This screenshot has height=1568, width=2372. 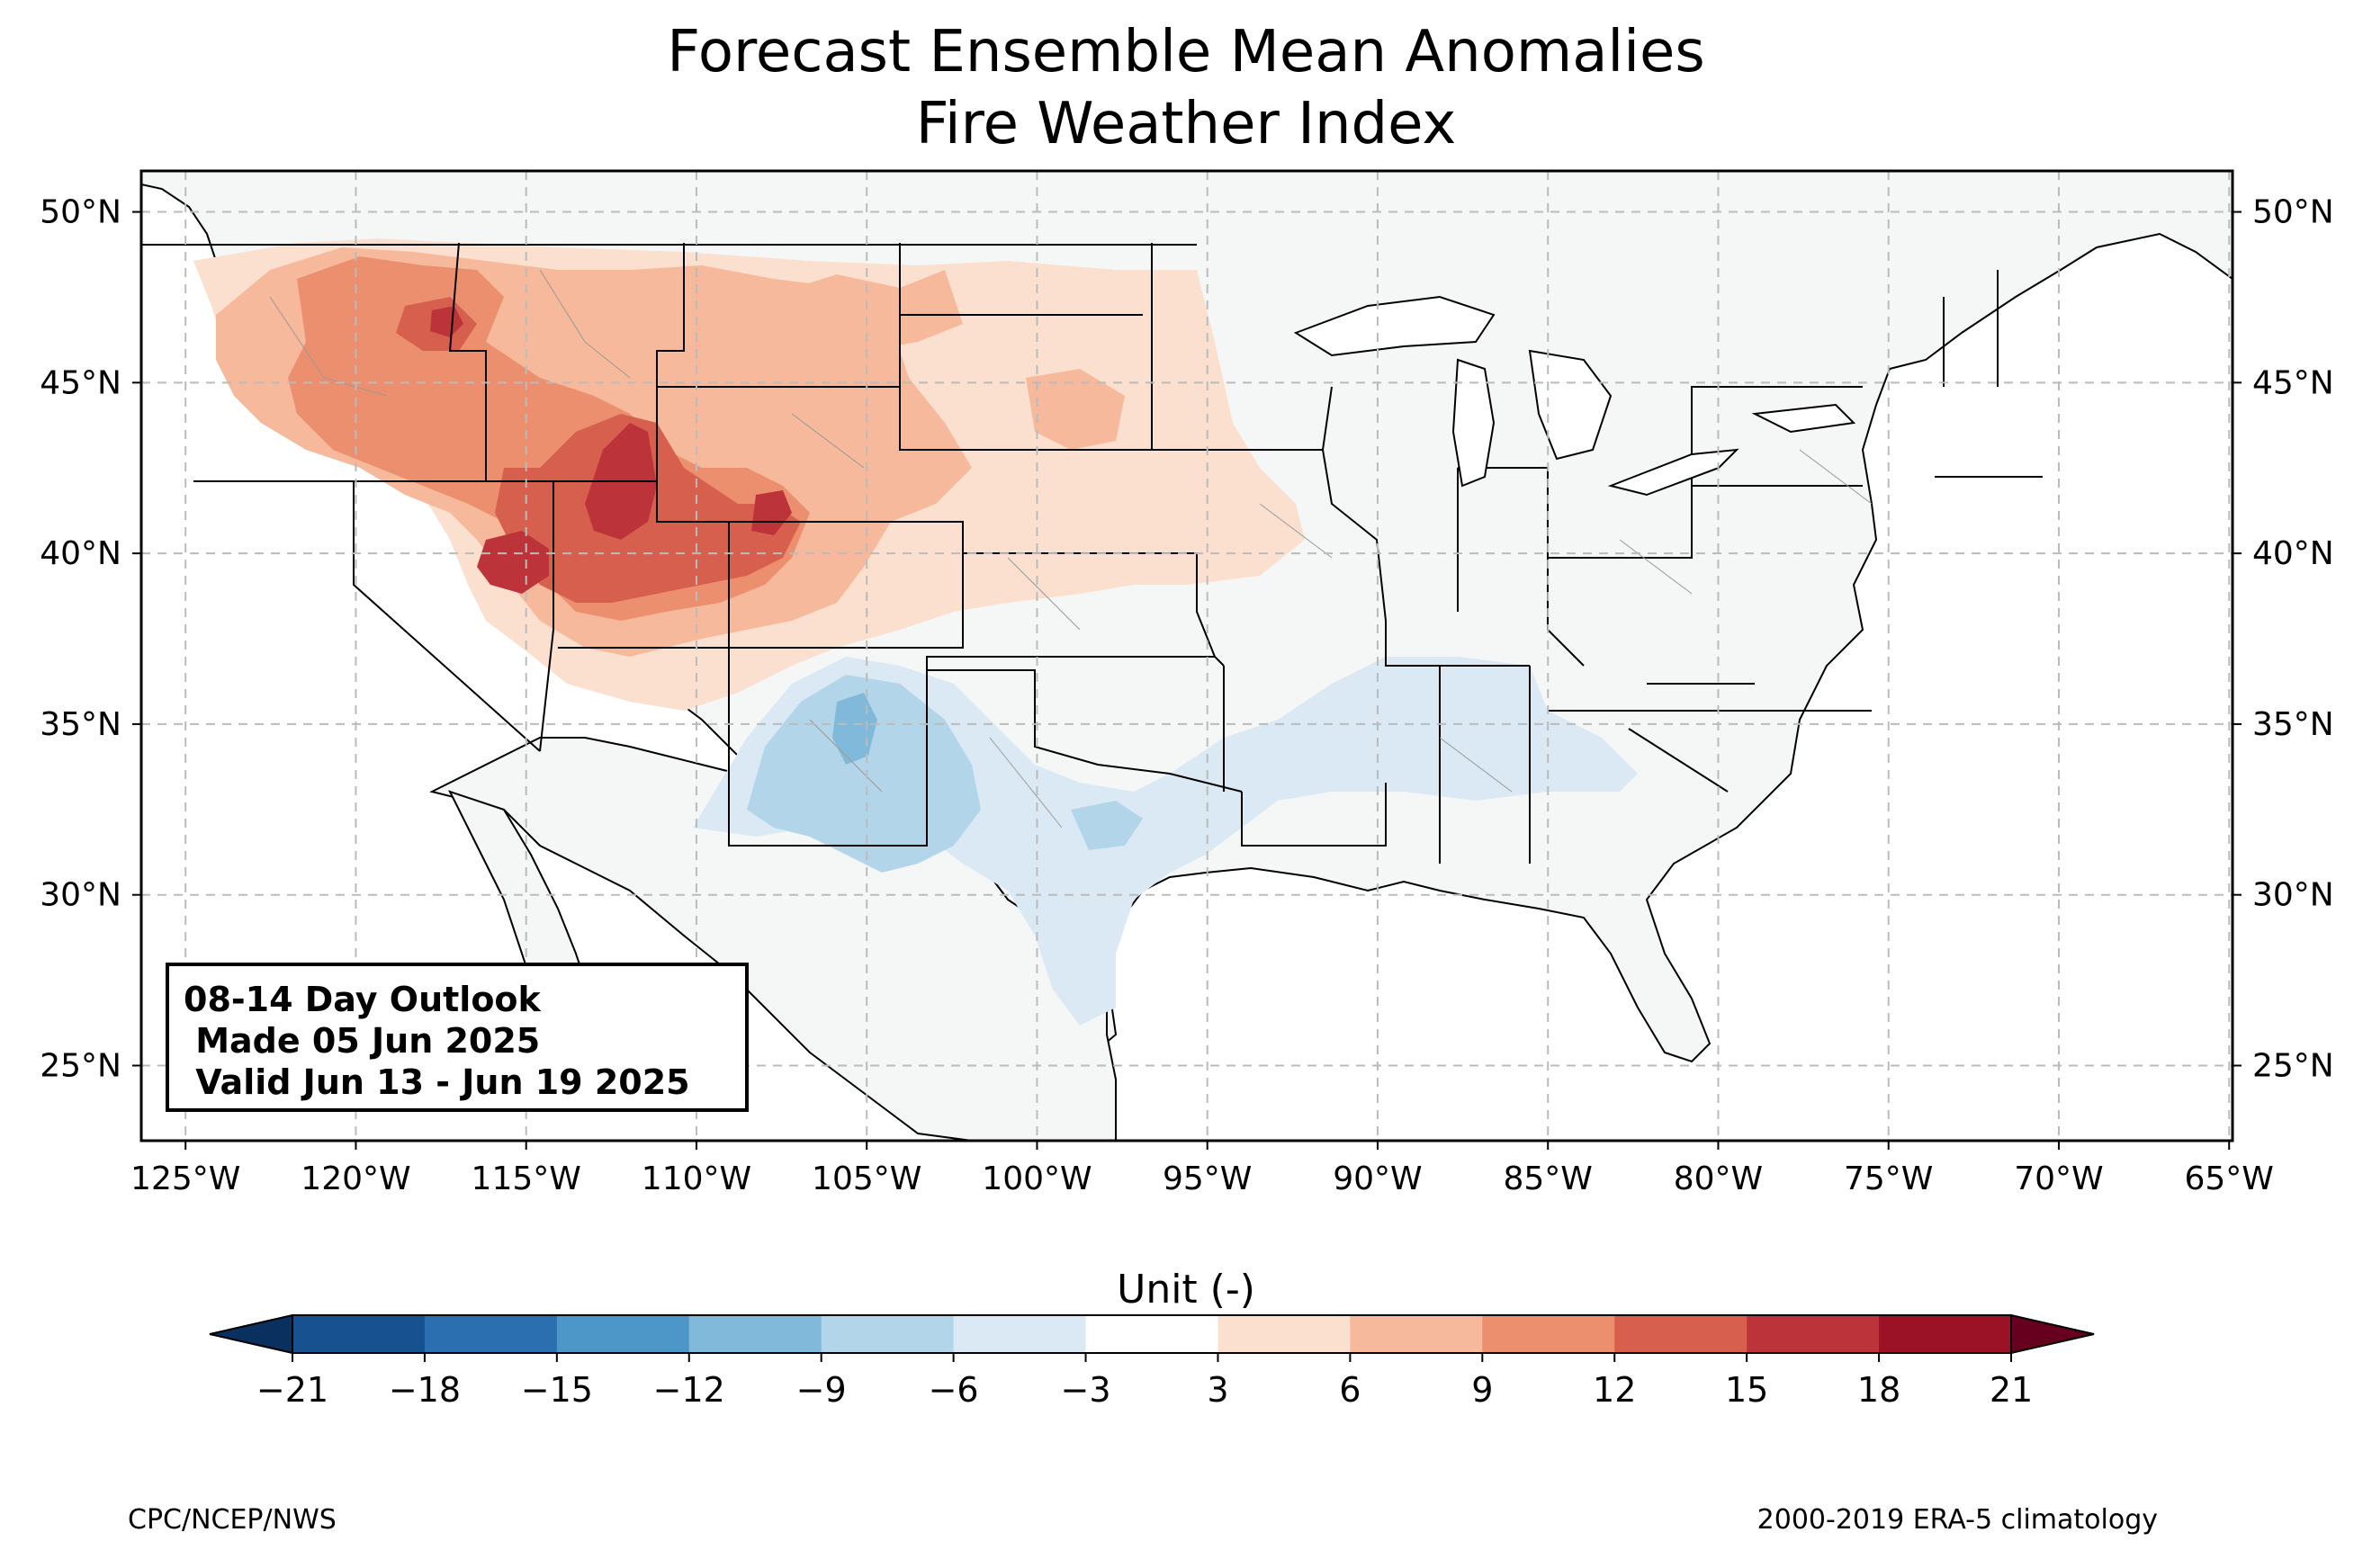 I want to click on lon-label: 110°W, so click(x=697, y=1178).